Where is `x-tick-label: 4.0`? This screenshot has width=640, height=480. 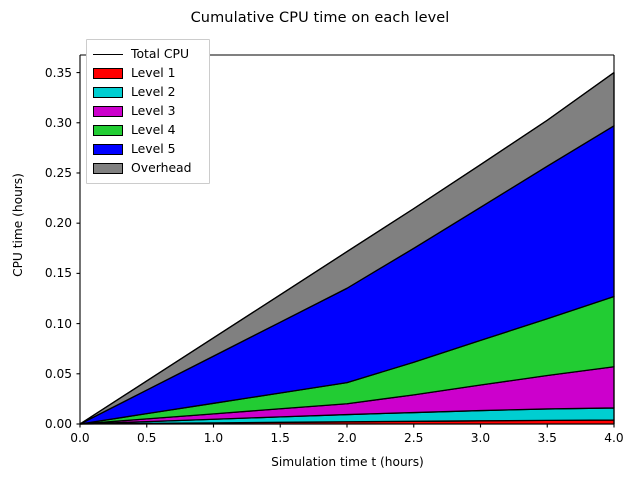
x-tick-label: 4.0 is located at coordinates (614, 438).